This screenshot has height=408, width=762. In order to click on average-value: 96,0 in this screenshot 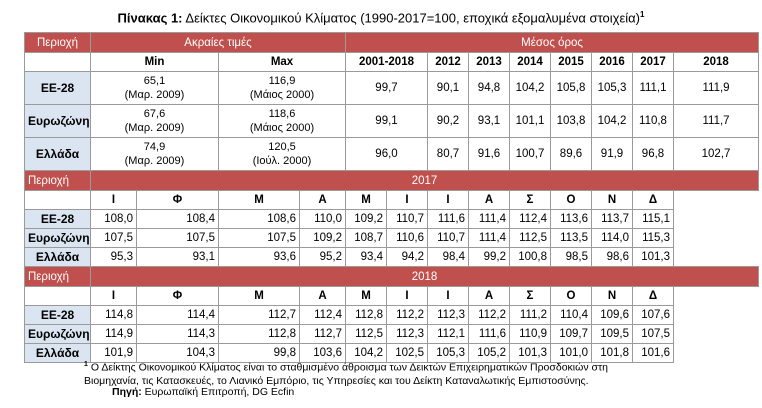, I will do `click(386, 154)`.